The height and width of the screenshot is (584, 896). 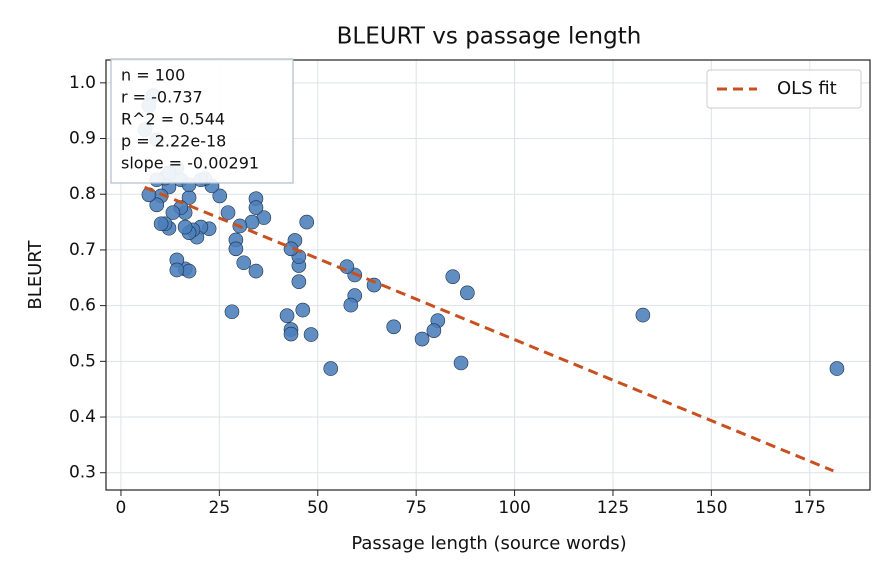 I want to click on annotation-line: n = 100, so click(x=153, y=75).